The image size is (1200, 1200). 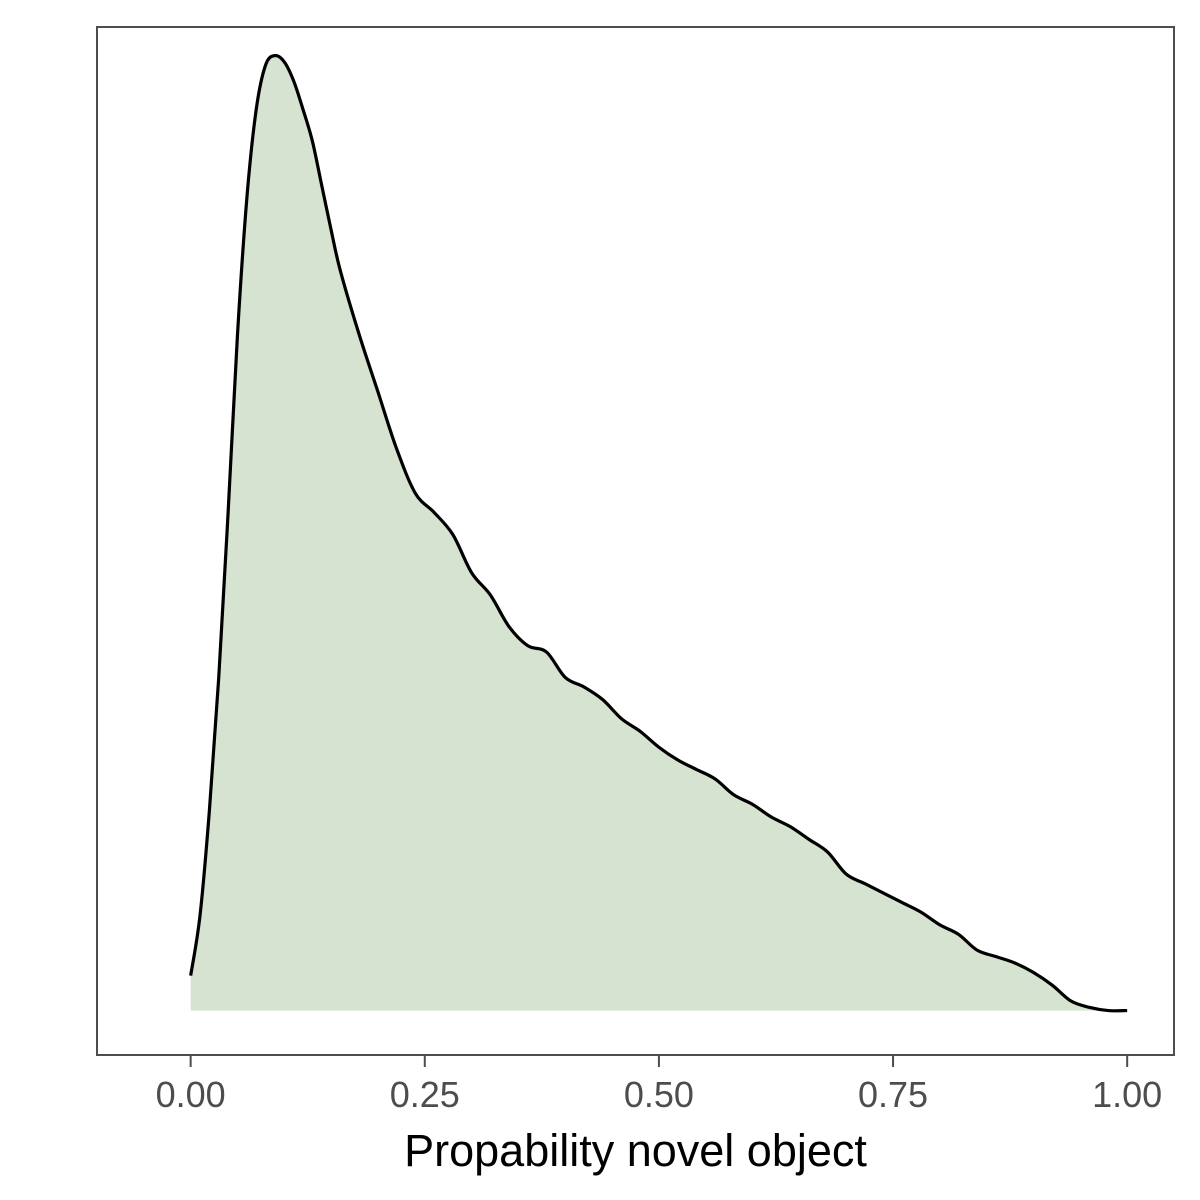 I want to click on x-tick-label: 1.00, so click(x=1127, y=1094).